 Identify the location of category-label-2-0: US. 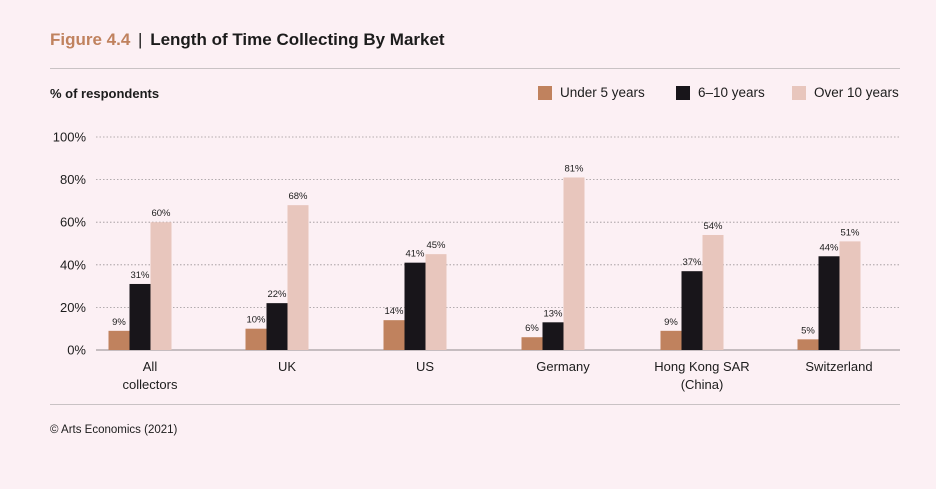
(425, 366).